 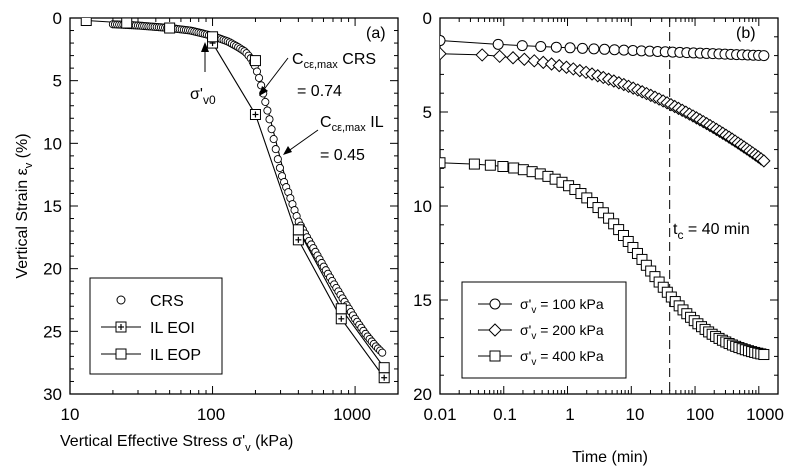 I want to click on panel-a-xtick-label: 10, so click(x=70, y=414).